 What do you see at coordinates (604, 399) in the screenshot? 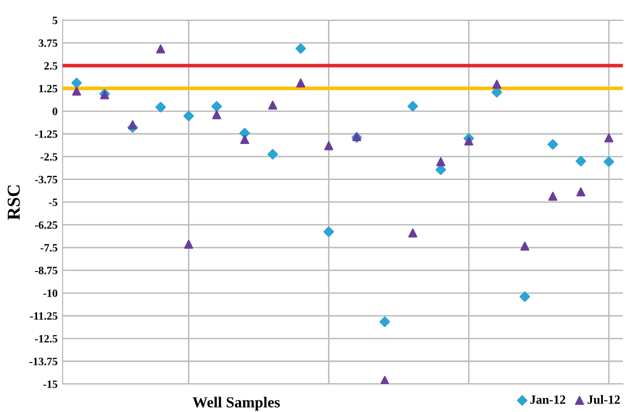
I see `legend-label: Jul-12` at bounding box center [604, 399].